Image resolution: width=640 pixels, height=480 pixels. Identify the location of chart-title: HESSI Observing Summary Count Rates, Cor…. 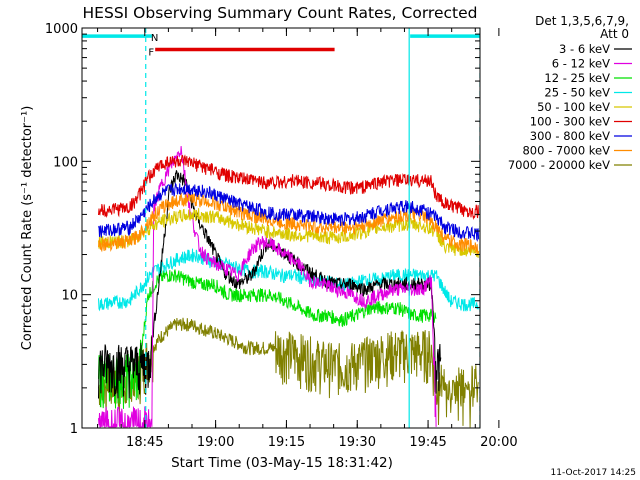
(280, 13).